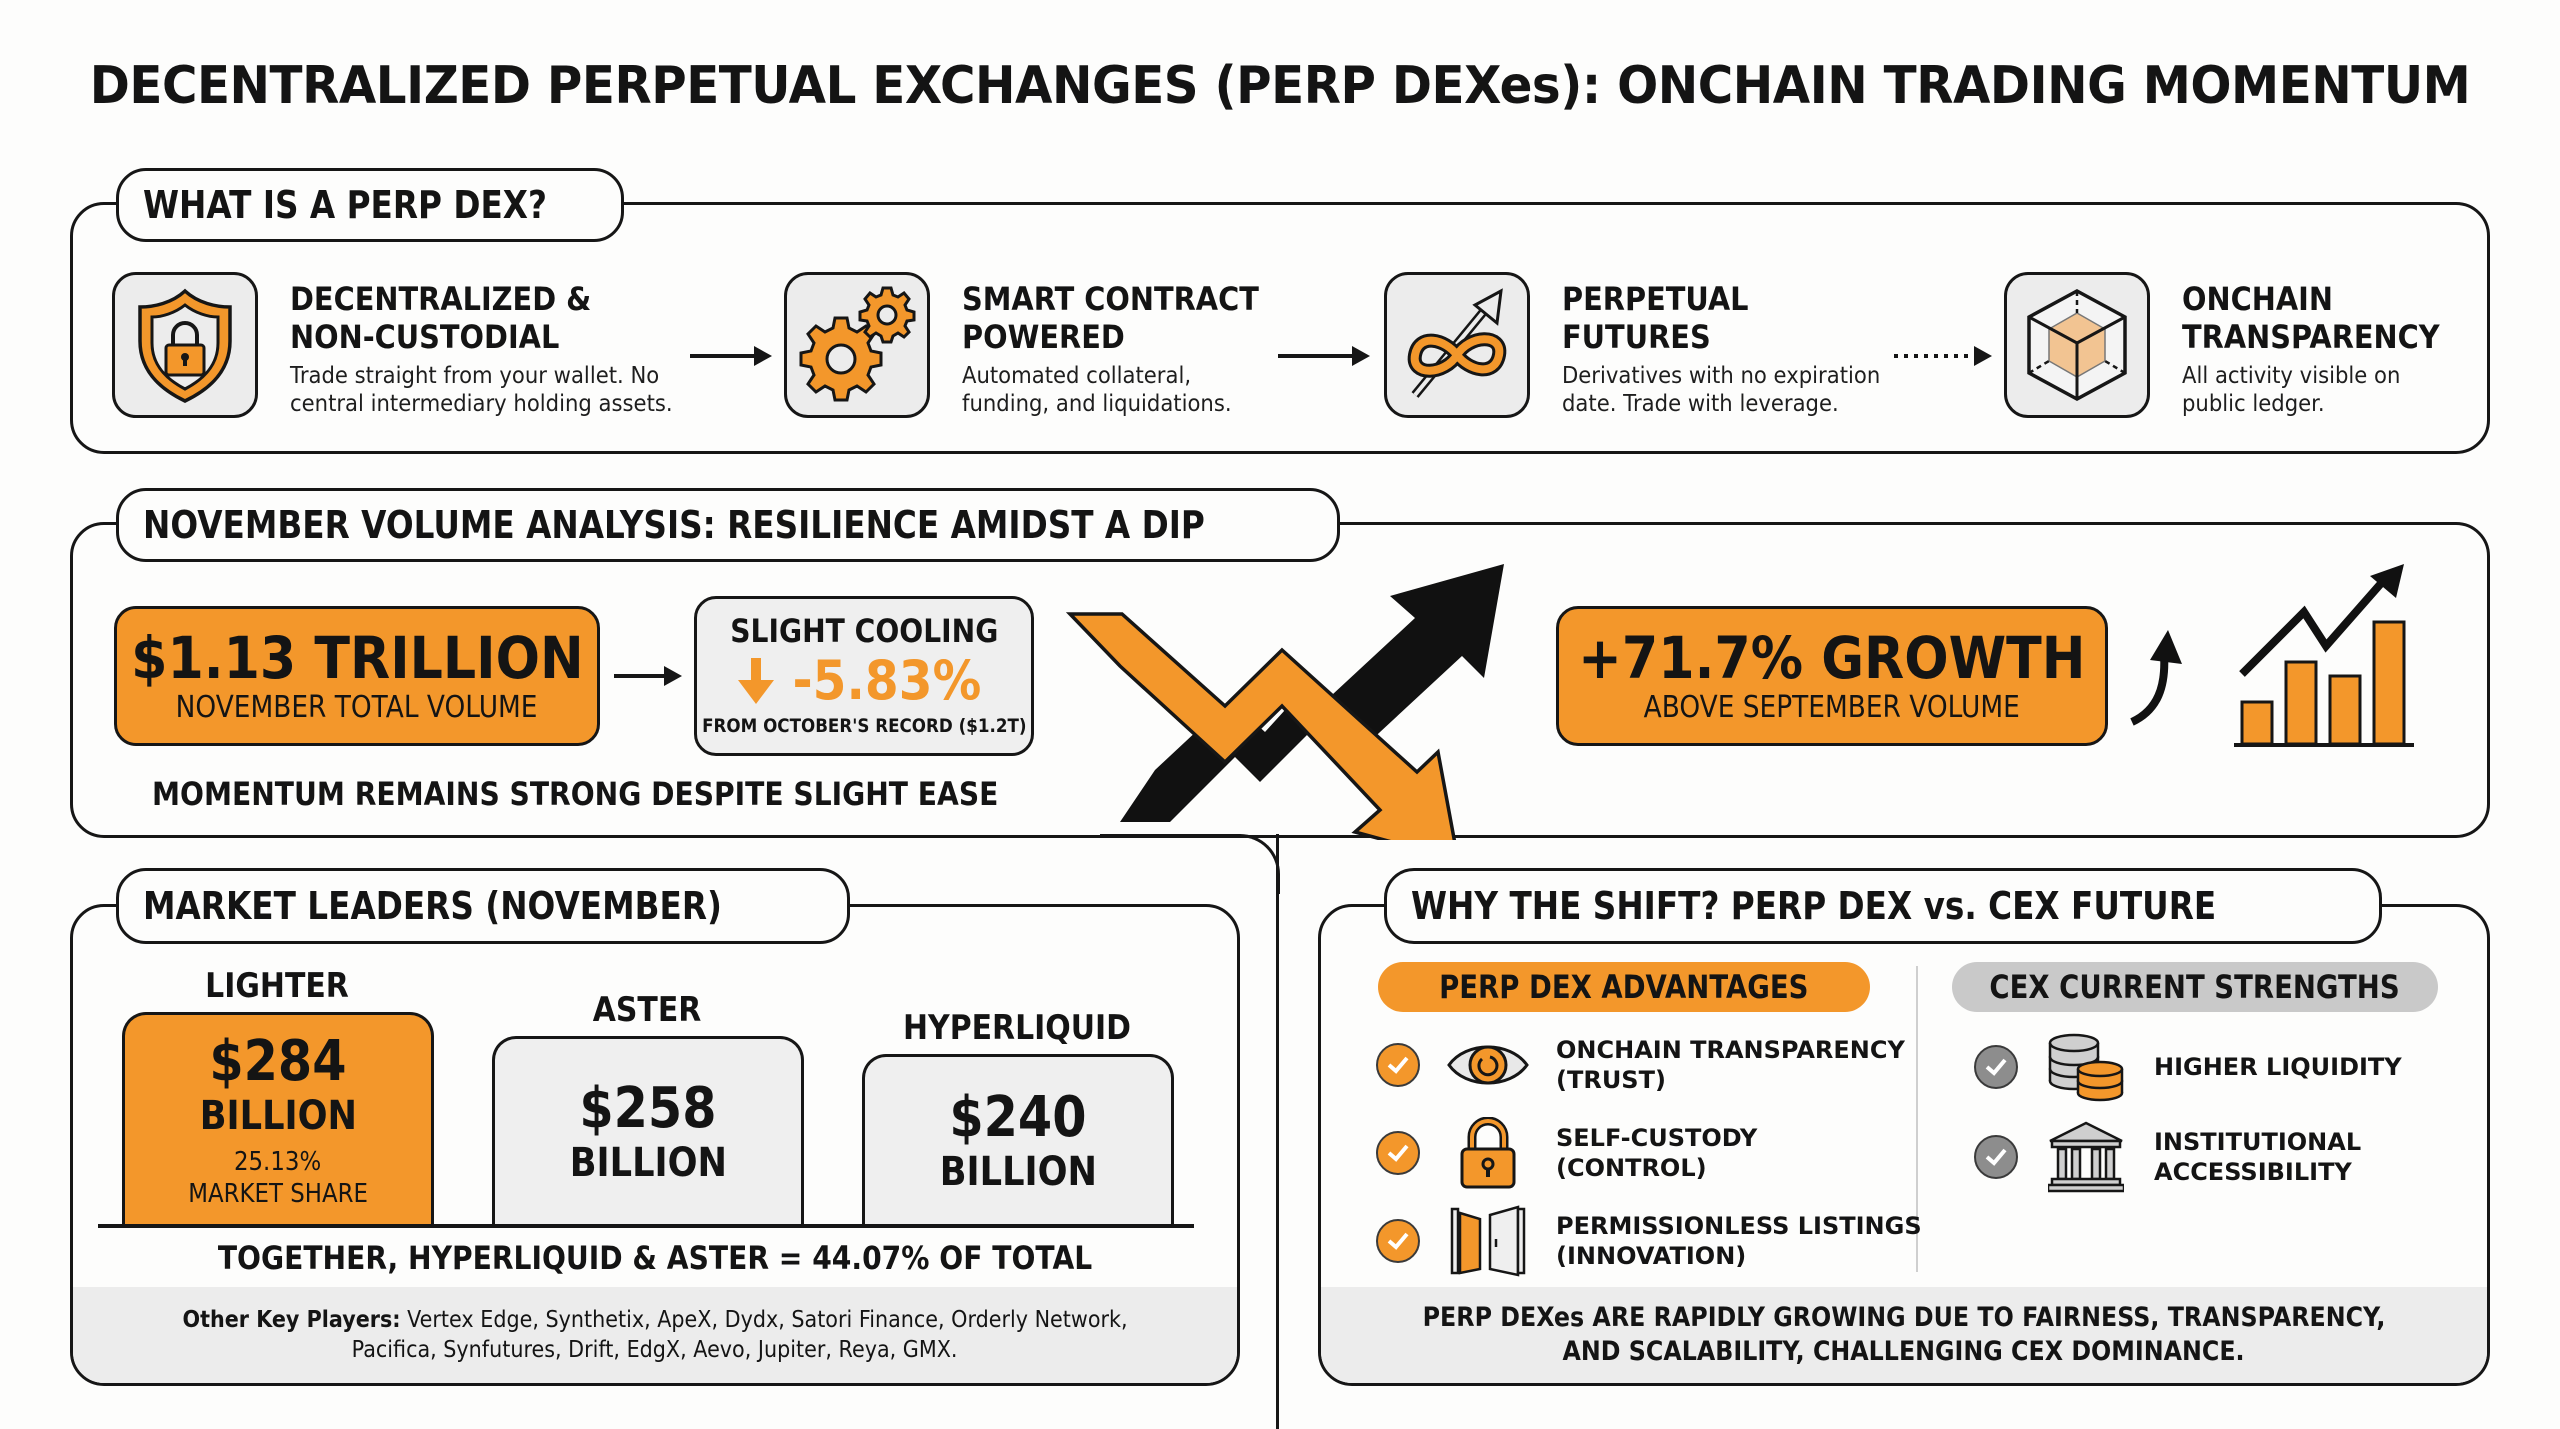 Image resolution: width=2560 pixels, height=1429 pixels. What do you see at coordinates (2156, 678) in the screenshot?
I see `curved-up-arrow-icon` at bounding box center [2156, 678].